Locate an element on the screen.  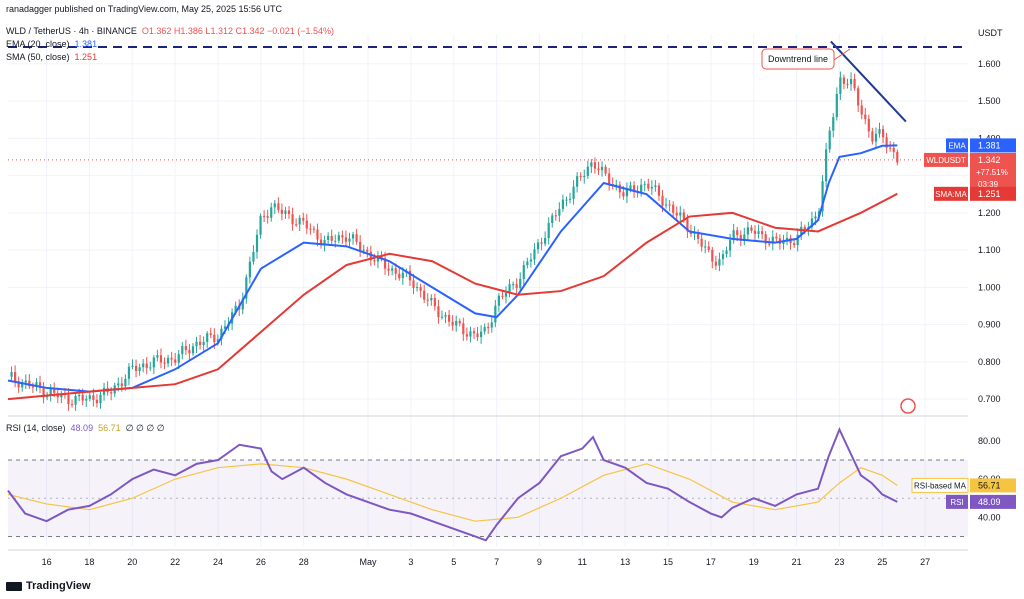
current-change: +77.51% is located at coordinates (992, 172).